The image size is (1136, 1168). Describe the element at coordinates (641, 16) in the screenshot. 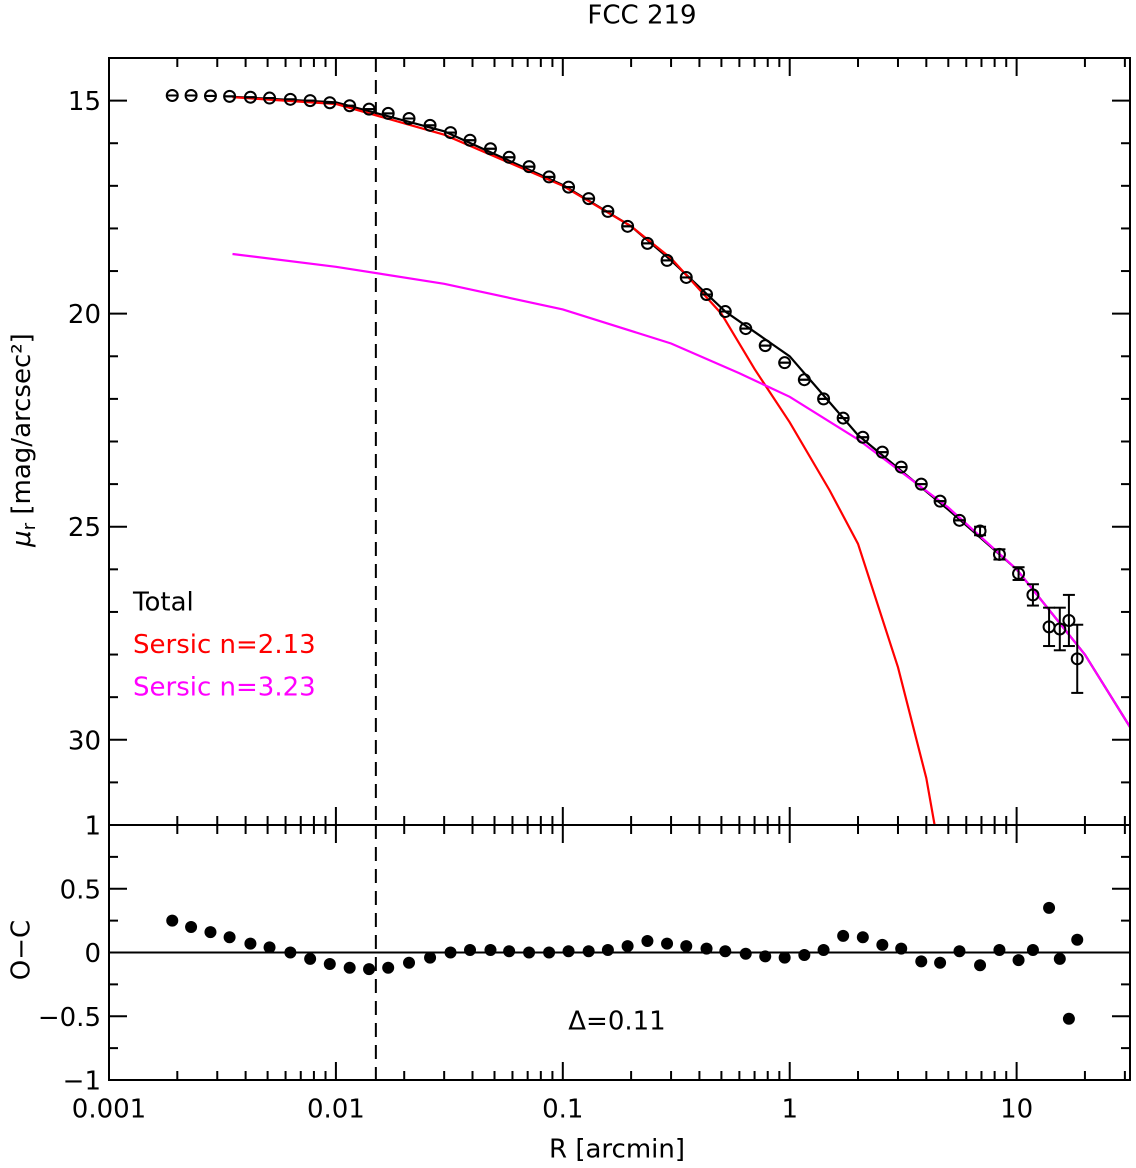

I see `chart-title: FCC 219` at that location.